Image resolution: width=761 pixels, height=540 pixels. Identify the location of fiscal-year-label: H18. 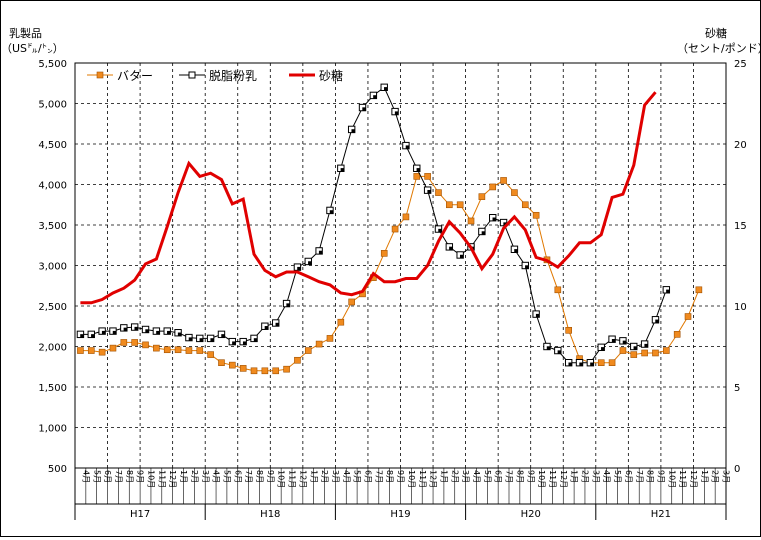
(270, 514).